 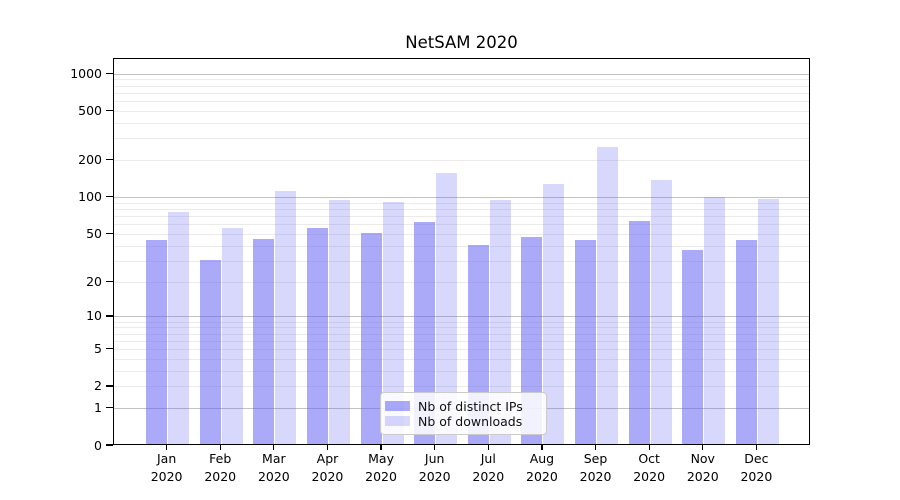 I want to click on x-tick-jul, so click(x=488, y=447).